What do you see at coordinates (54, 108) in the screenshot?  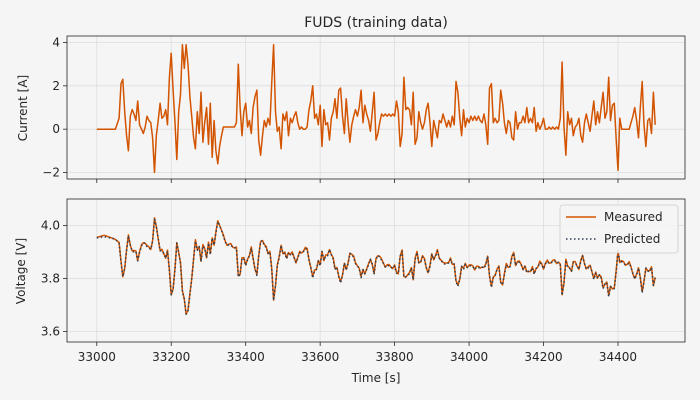 I see `current-y-ticks: −2 0 2 4` at bounding box center [54, 108].